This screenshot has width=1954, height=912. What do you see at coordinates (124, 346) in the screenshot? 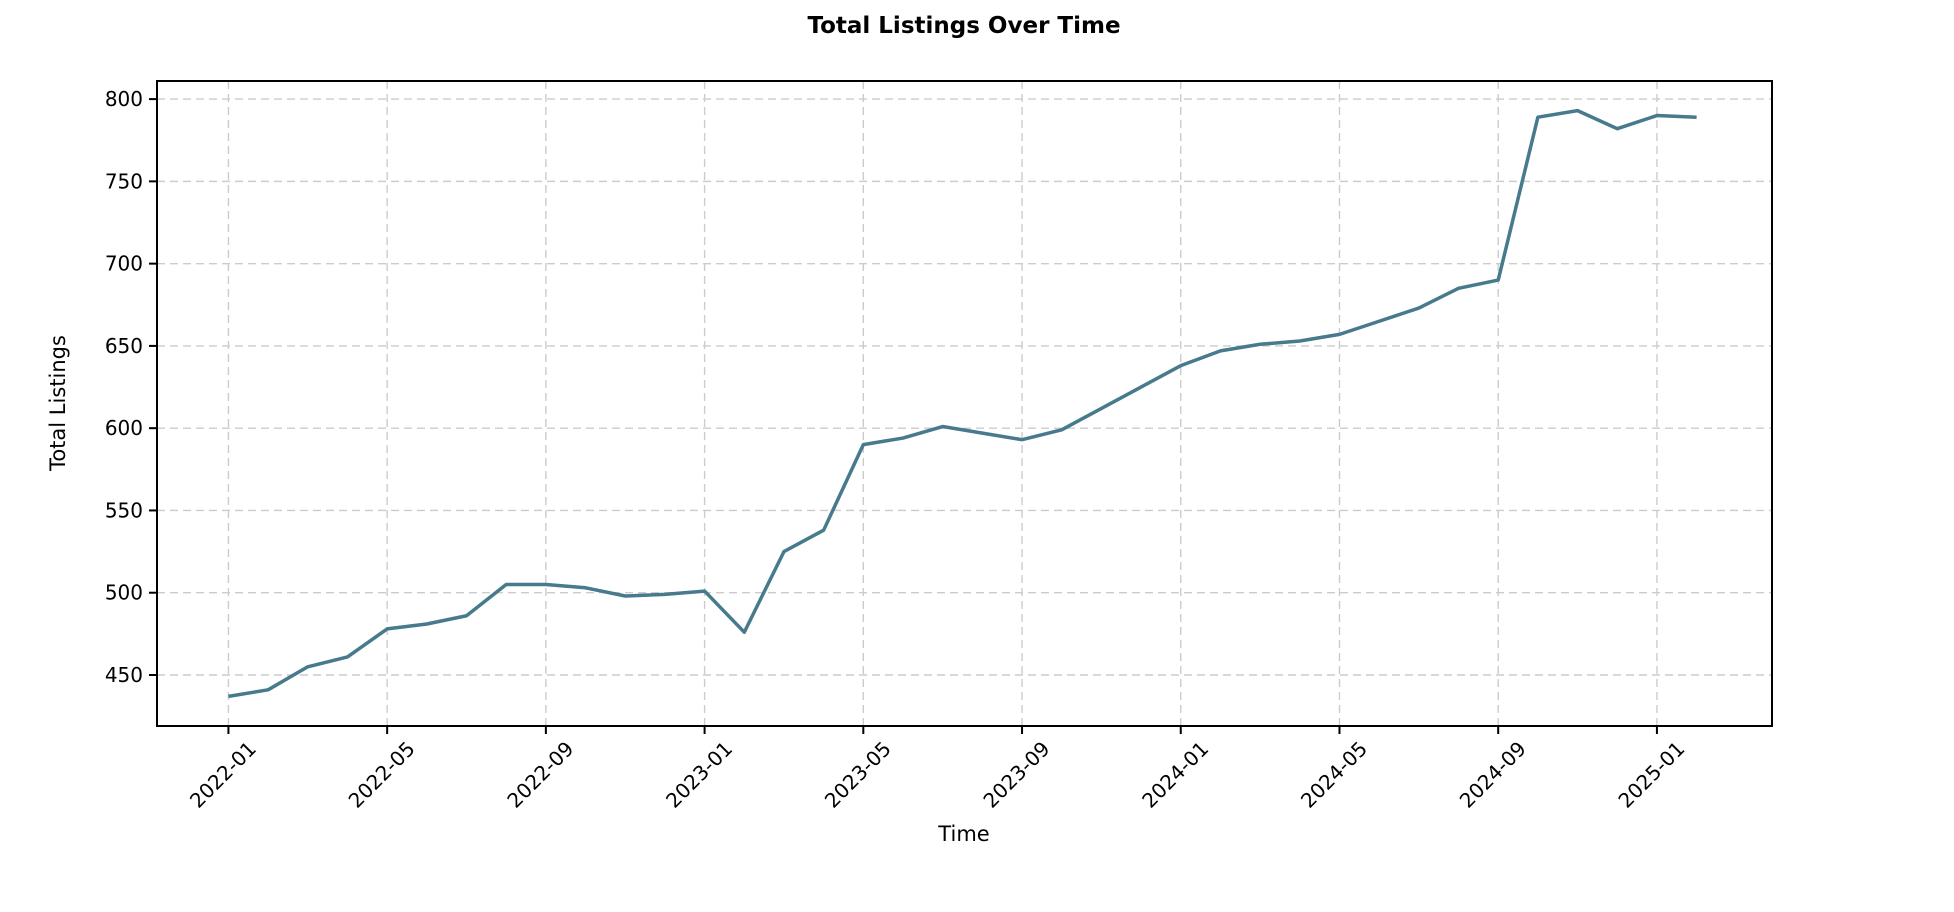
I see `y-tick-label: 650` at bounding box center [124, 346].